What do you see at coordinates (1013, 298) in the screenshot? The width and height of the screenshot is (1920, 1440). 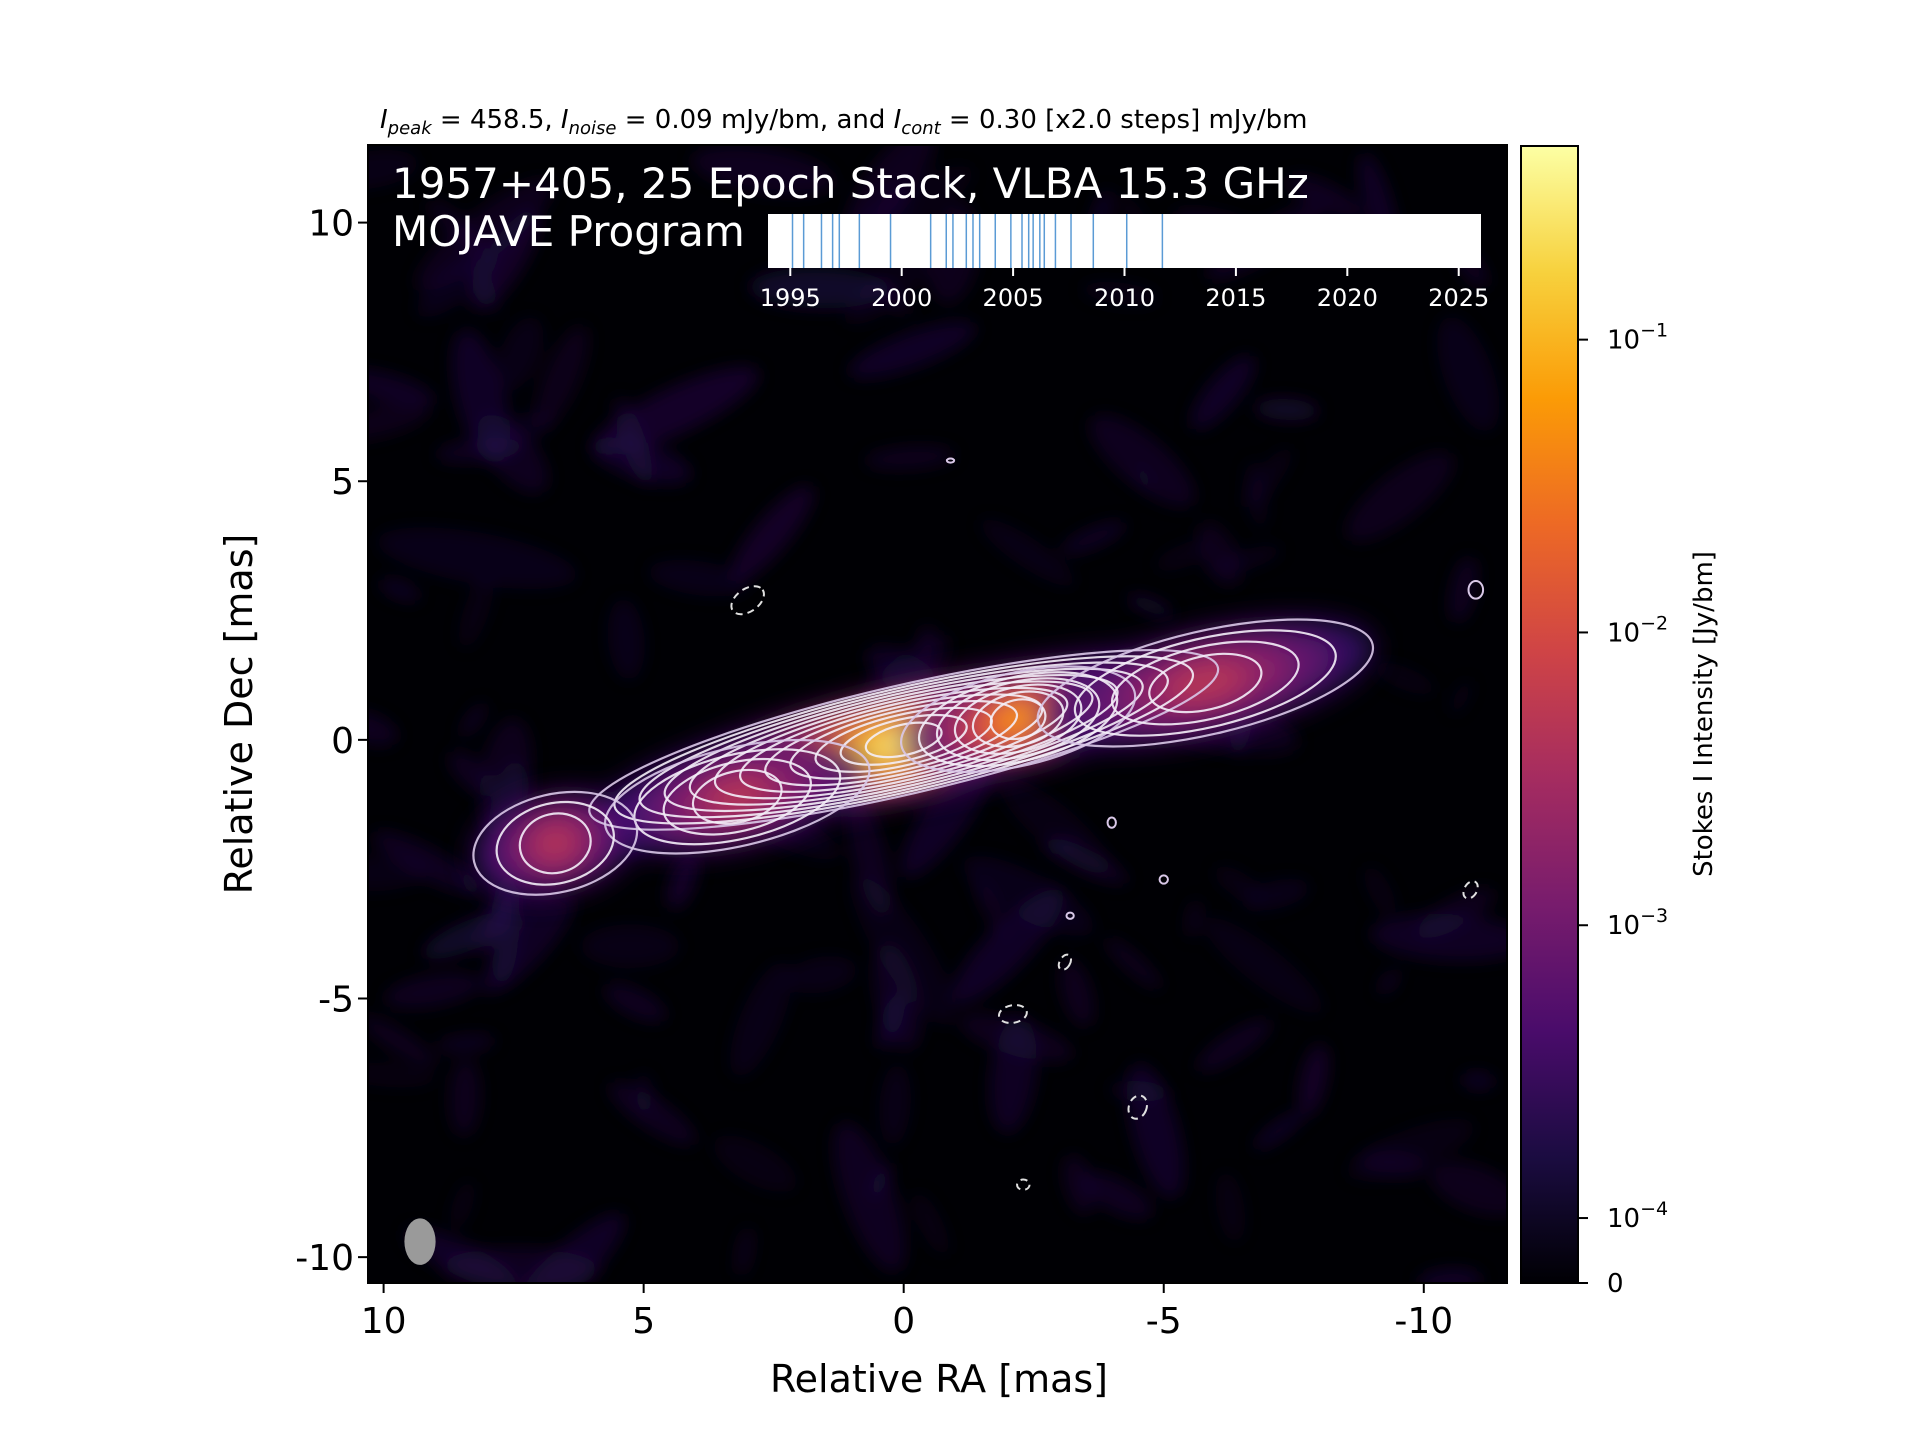 I see `timeline-tick-label: 2005` at bounding box center [1013, 298].